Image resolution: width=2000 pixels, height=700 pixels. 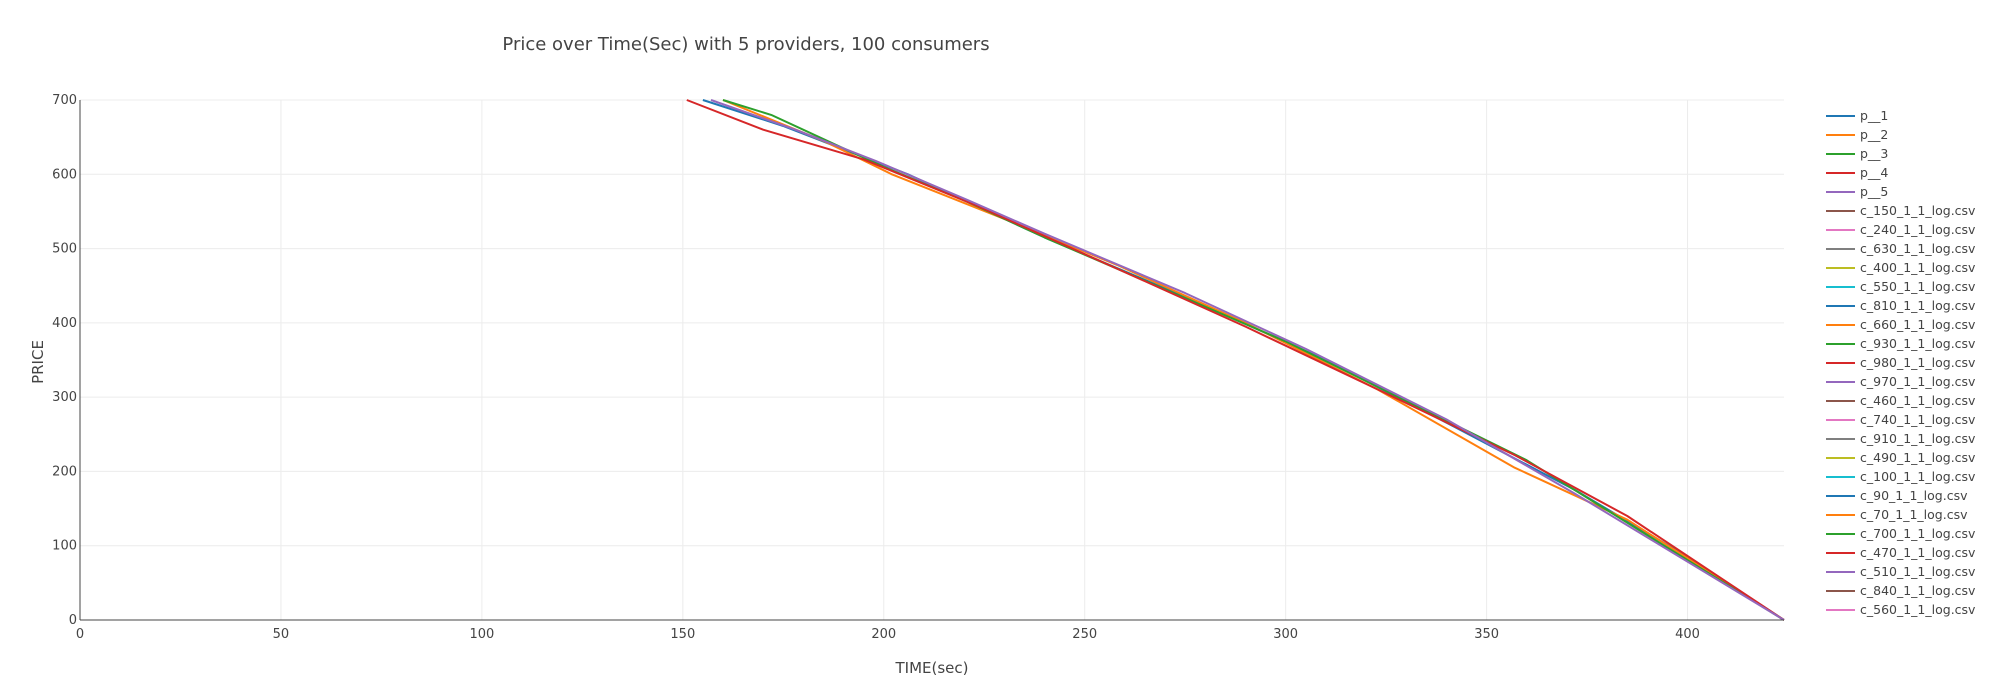 What do you see at coordinates (38, 362) in the screenshot?
I see `y-axis-title: PRICE` at bounding box center [38, 362].